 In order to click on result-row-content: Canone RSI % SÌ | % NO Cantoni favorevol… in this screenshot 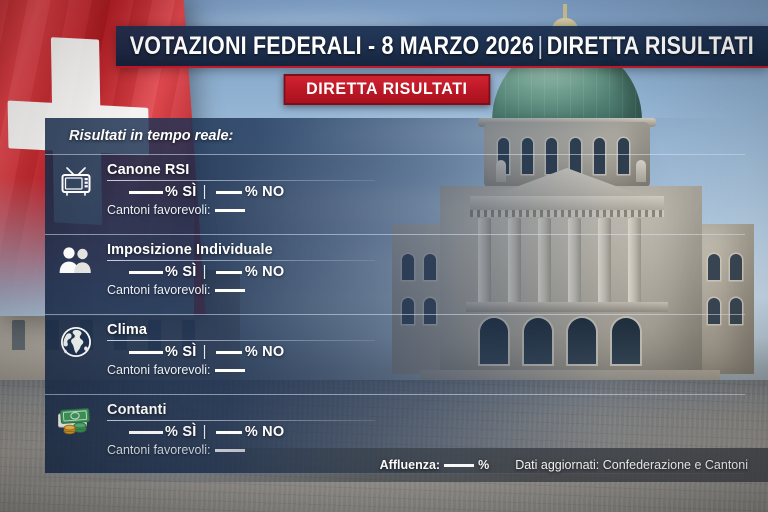, I will do `click(241, 186)`.